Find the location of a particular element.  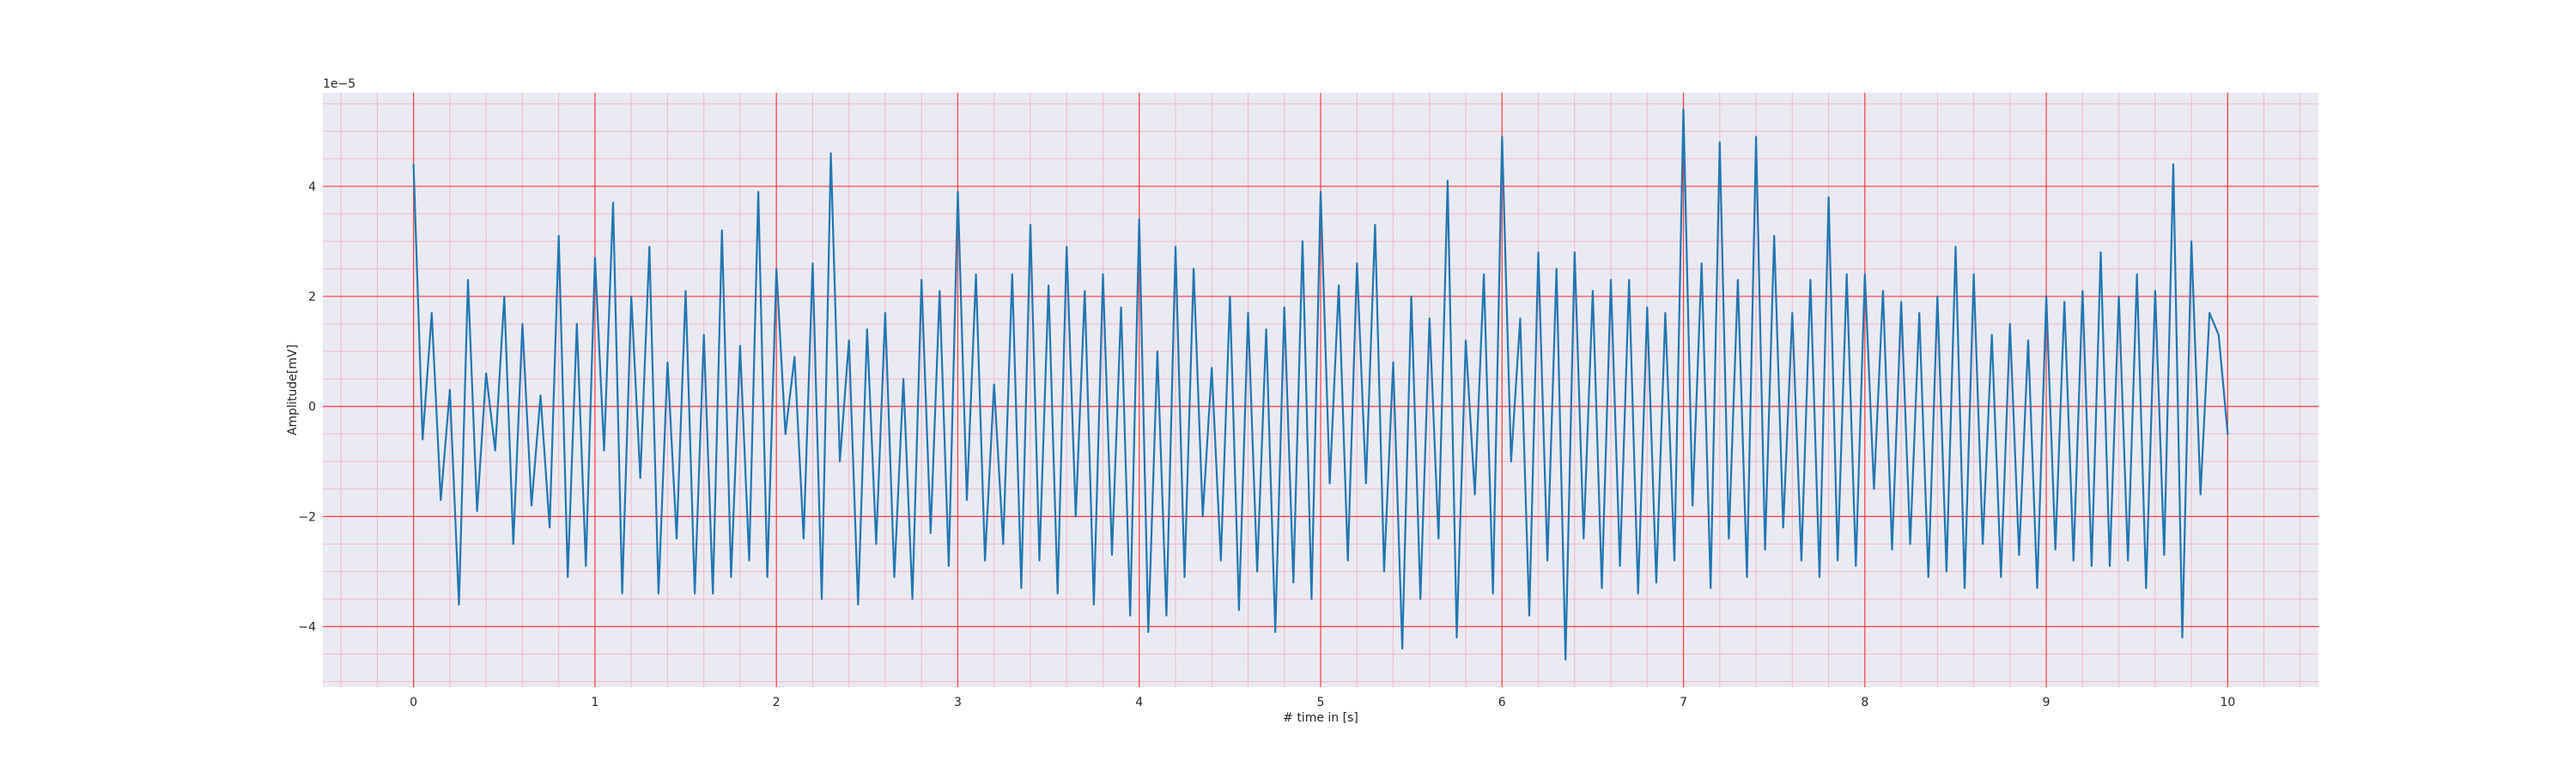

x-tick-label: 1 is located at coordinates (594, 702).